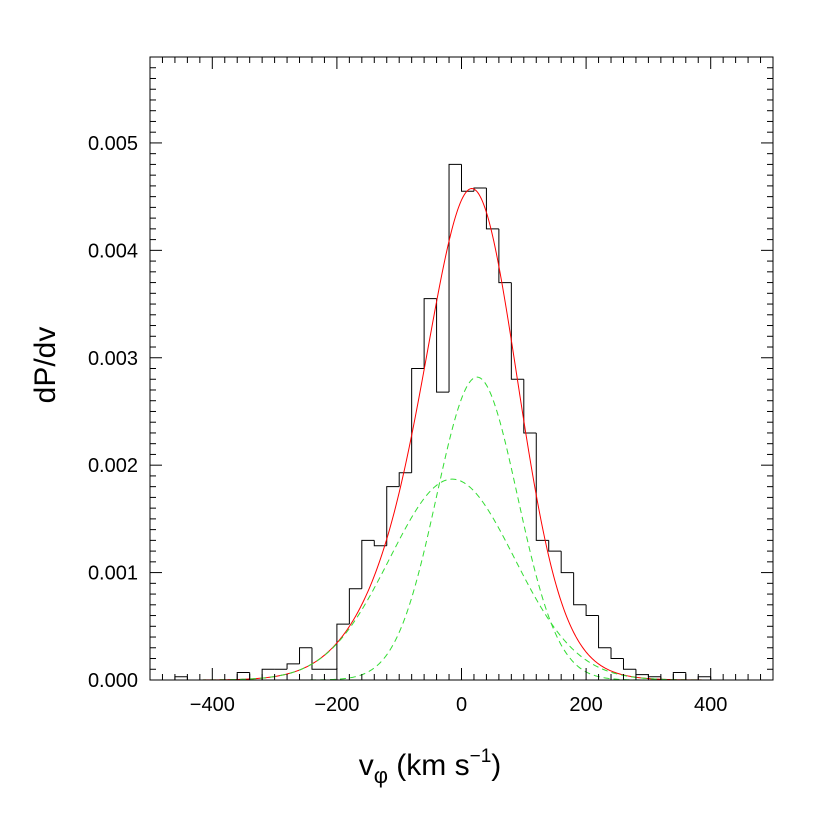 The height and width of the screenshot is (830, 830). I want to click on x-tick-label: 400, so click(710, 705).